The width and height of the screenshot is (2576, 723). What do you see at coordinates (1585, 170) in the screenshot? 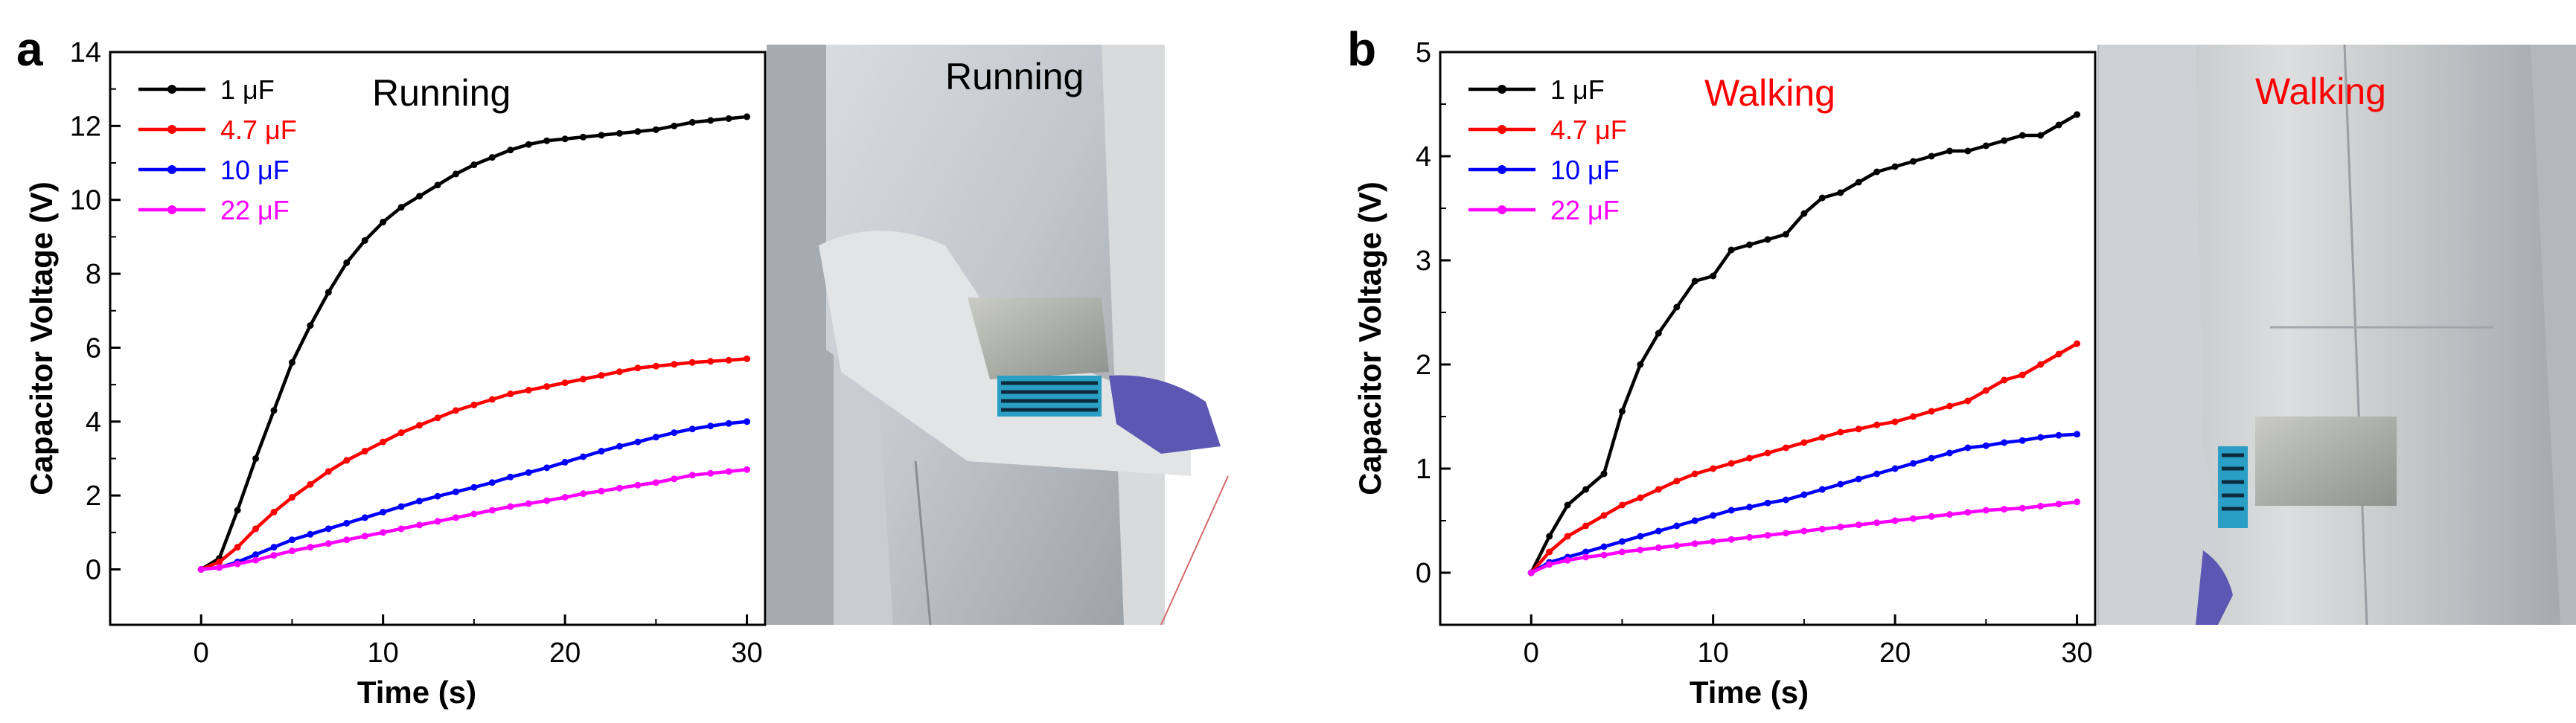
I see `legend-label: 10 μF` at bounding box center [1585, 170].